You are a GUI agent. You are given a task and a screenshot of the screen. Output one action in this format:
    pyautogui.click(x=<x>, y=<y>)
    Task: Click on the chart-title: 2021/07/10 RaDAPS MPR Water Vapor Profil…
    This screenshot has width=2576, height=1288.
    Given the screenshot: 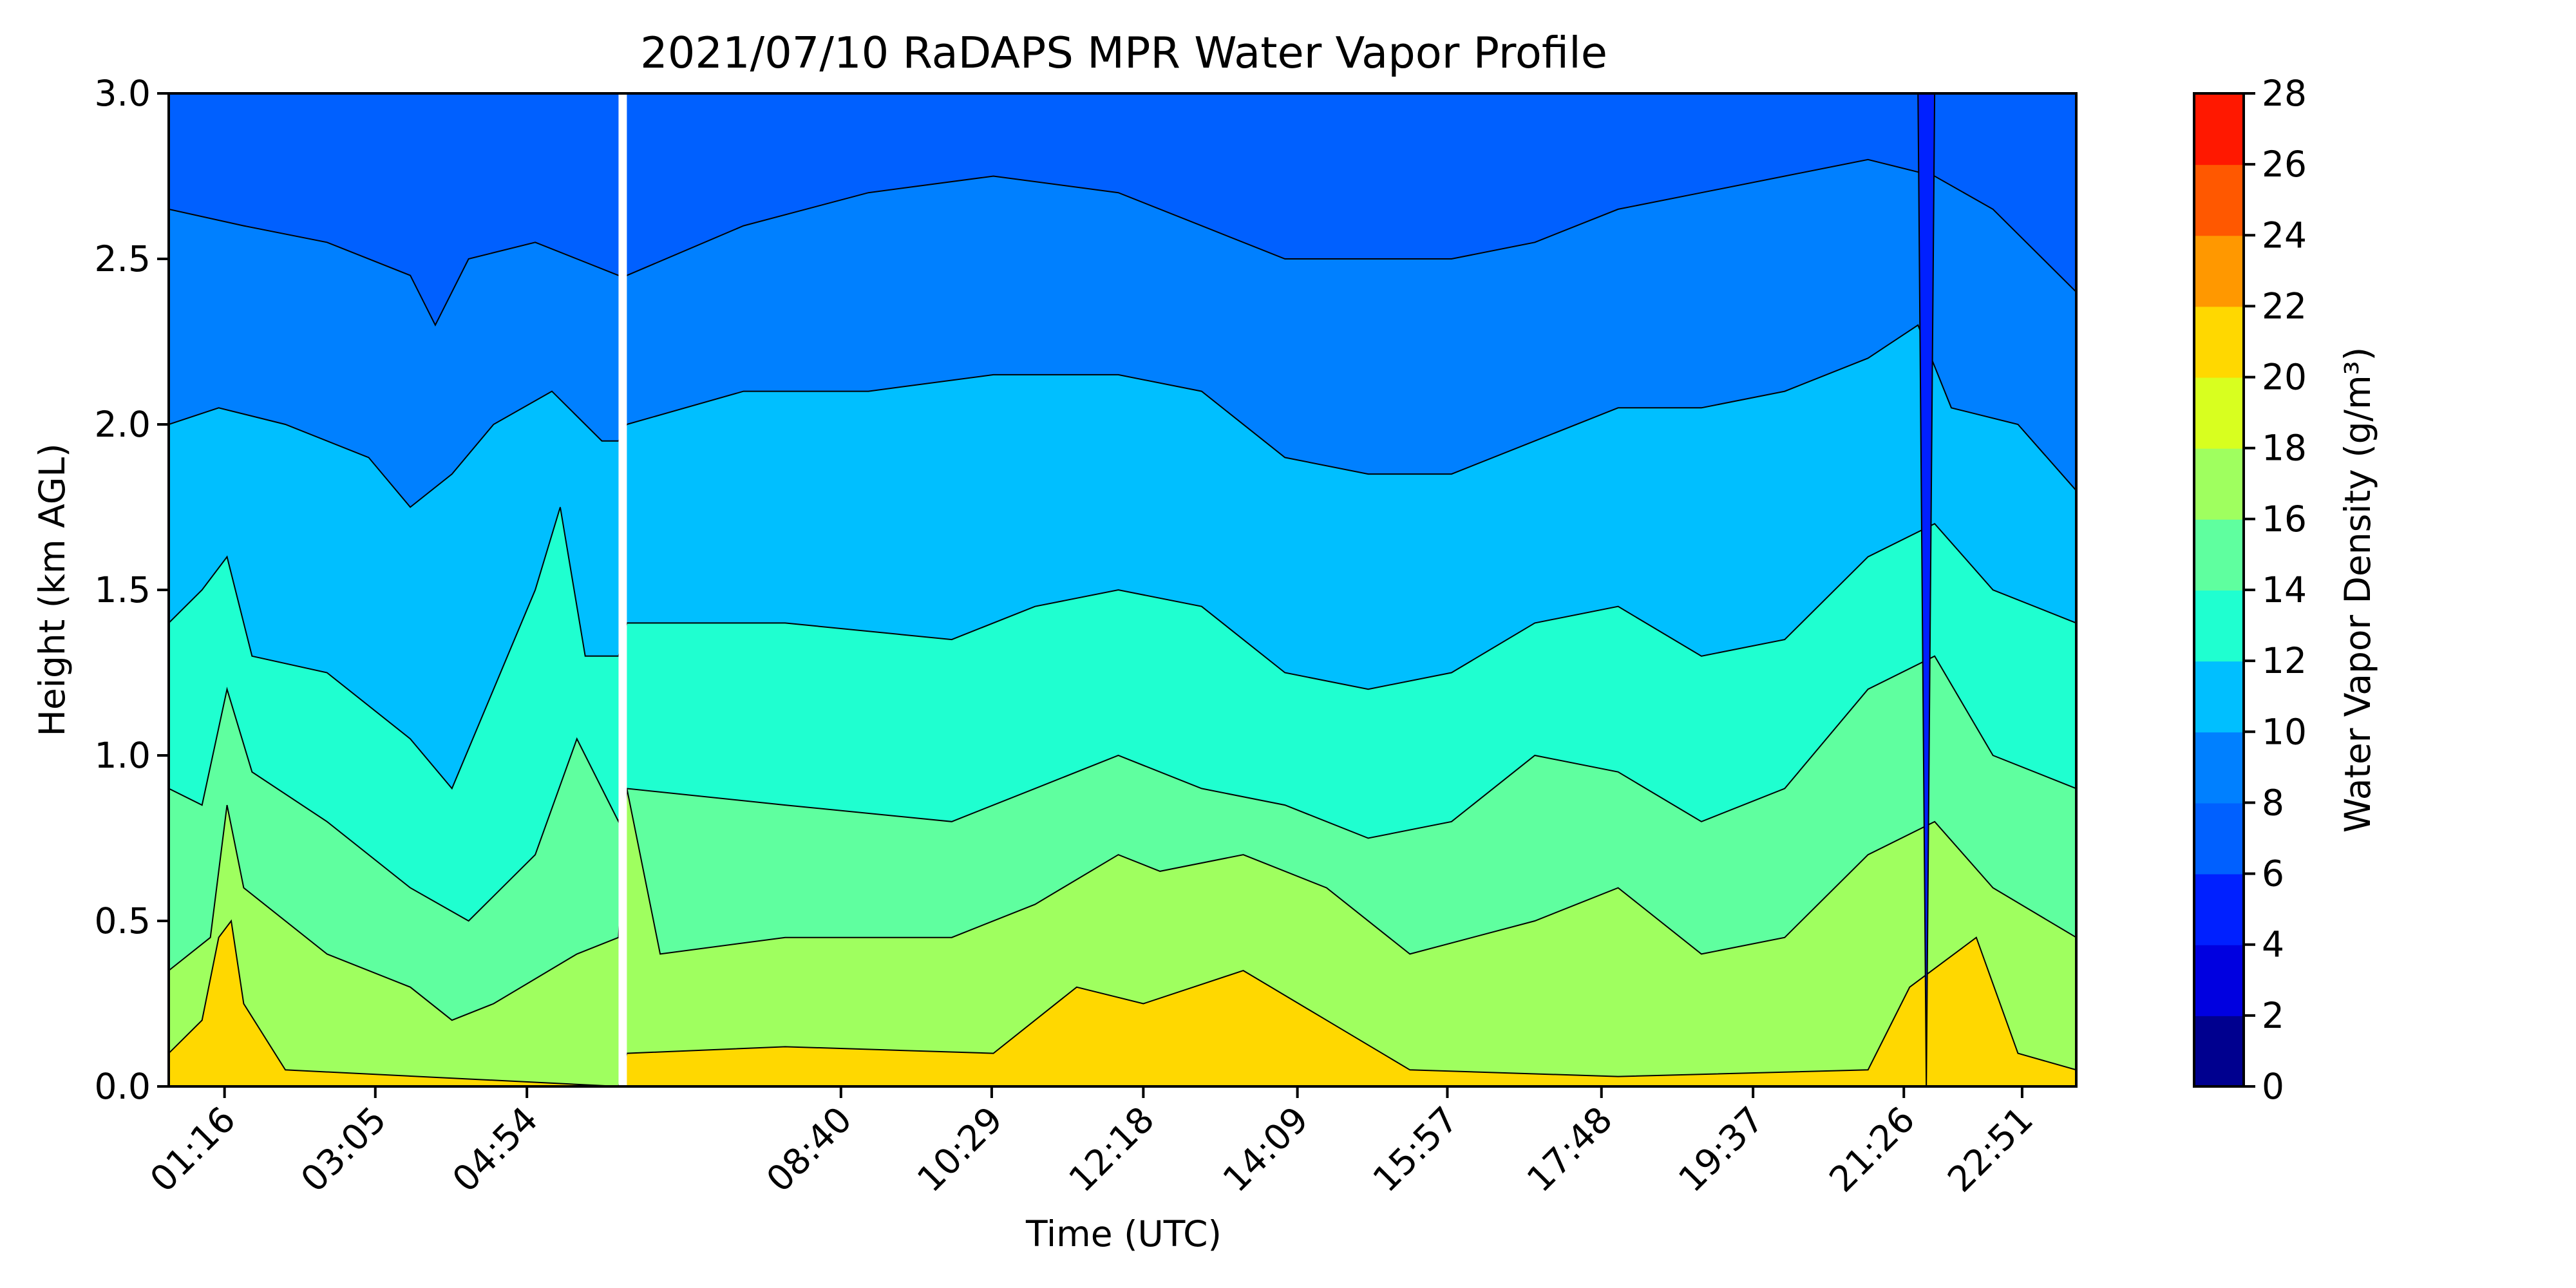 What is the action you would take?
    pyautogui.click(x=1124, y=53)
    